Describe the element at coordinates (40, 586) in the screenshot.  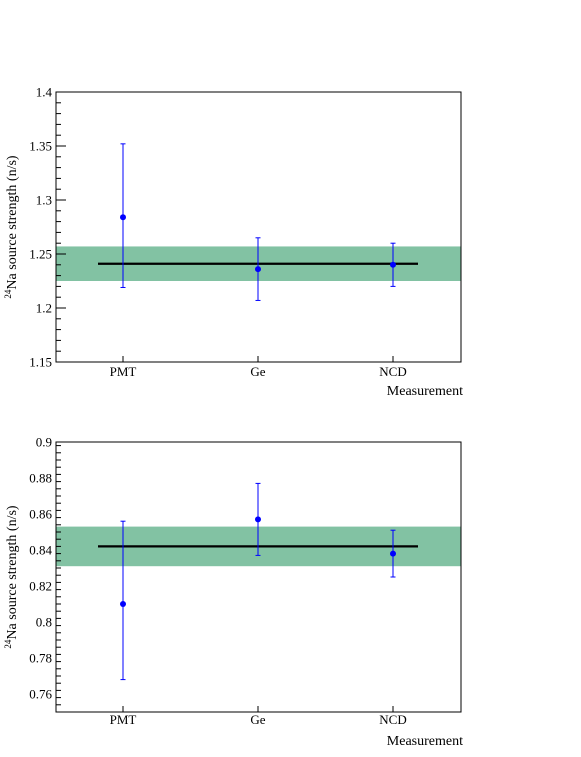
I see `y-tick-label: 0.82` at that location.